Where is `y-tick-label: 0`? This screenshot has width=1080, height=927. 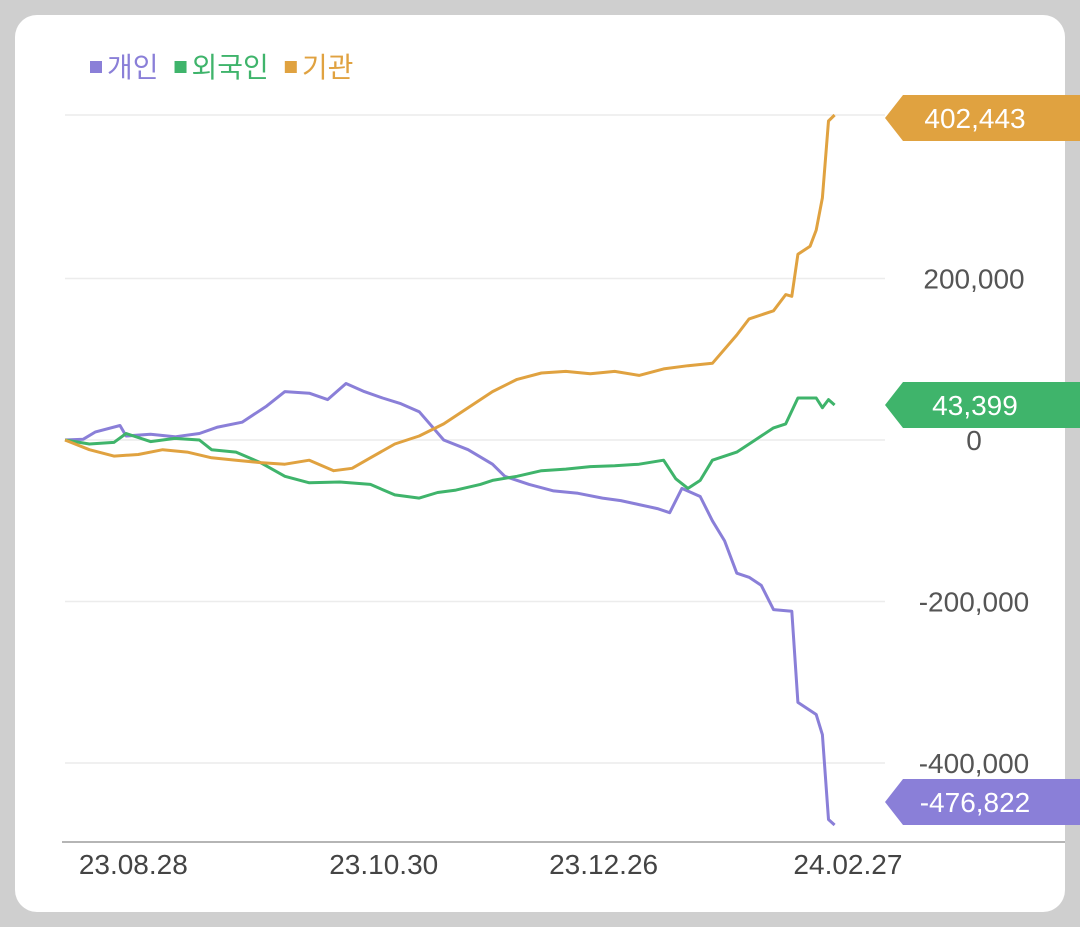
y-tick-label: 0 is located at coordinates (974, 440).